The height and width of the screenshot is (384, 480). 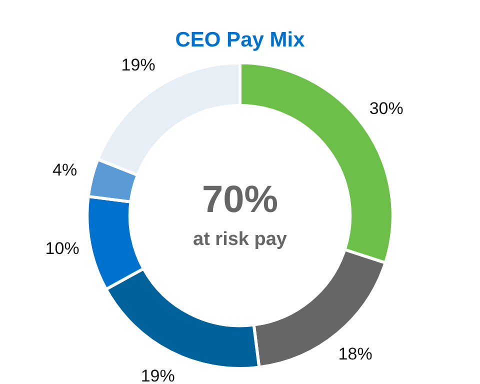 What do you see at coordinates (62, 248) in the screenshot?
I see `data-label: 10%` at bounding box center [62, 248].